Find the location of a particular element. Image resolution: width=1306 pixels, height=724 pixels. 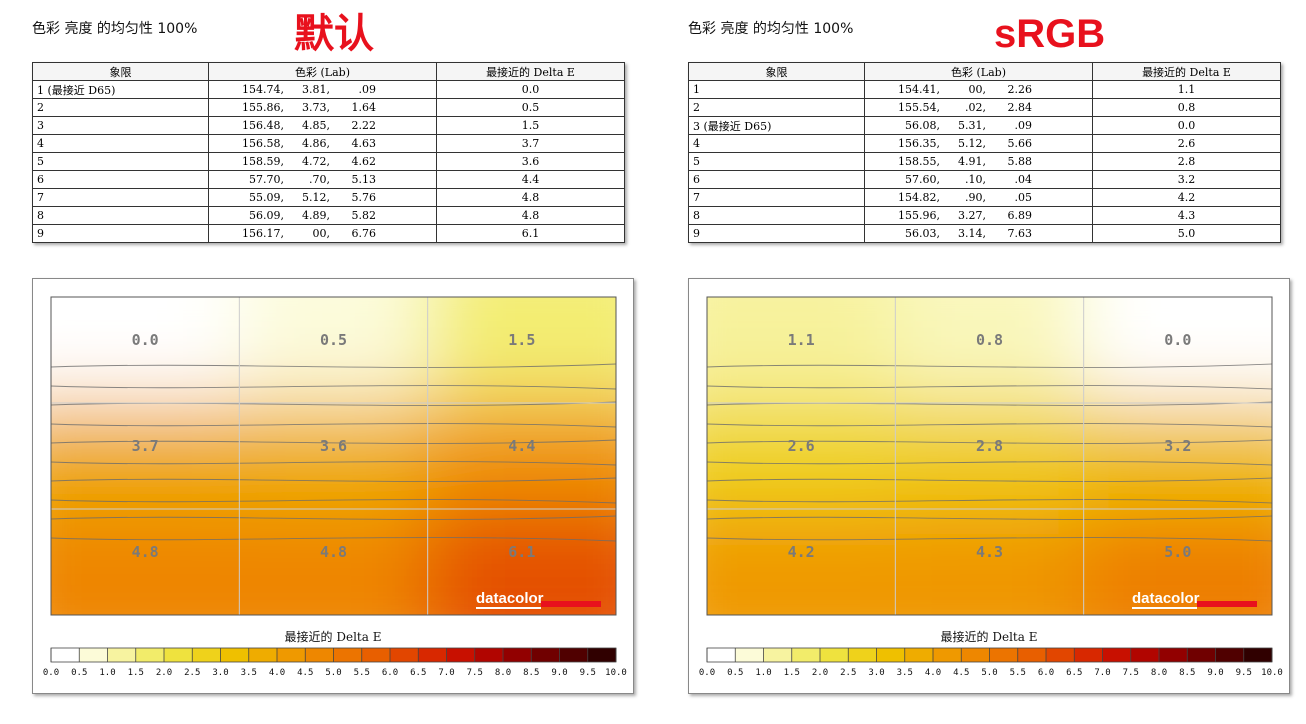

cell-quadrant: 3 is located at coordinates (120, 125).